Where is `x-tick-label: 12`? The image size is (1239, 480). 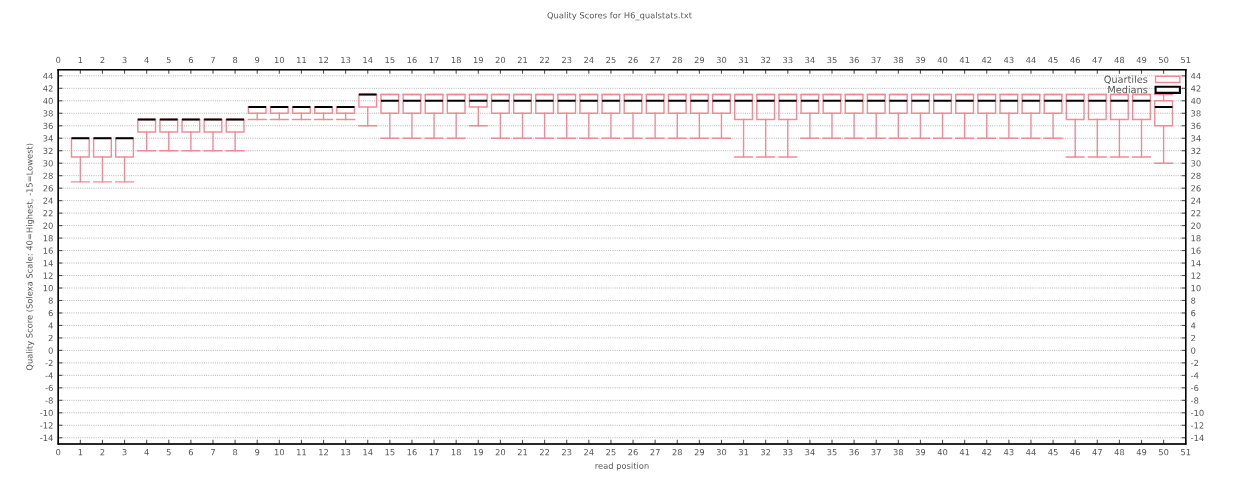 x-tick-label: 12 is located at coordinates (323, 452).